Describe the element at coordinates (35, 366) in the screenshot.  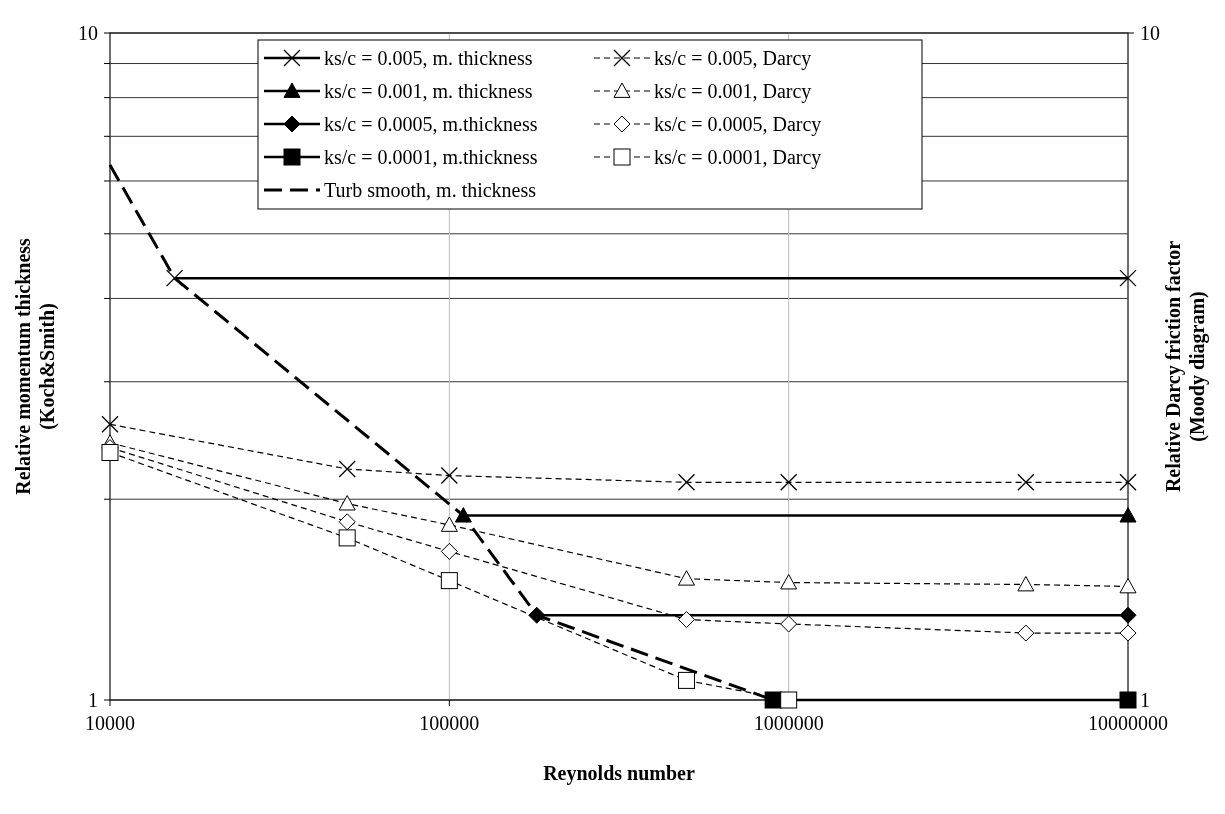
I see `y-axis-title: Relative momentum thickness (Koch&Smith)` at that location.